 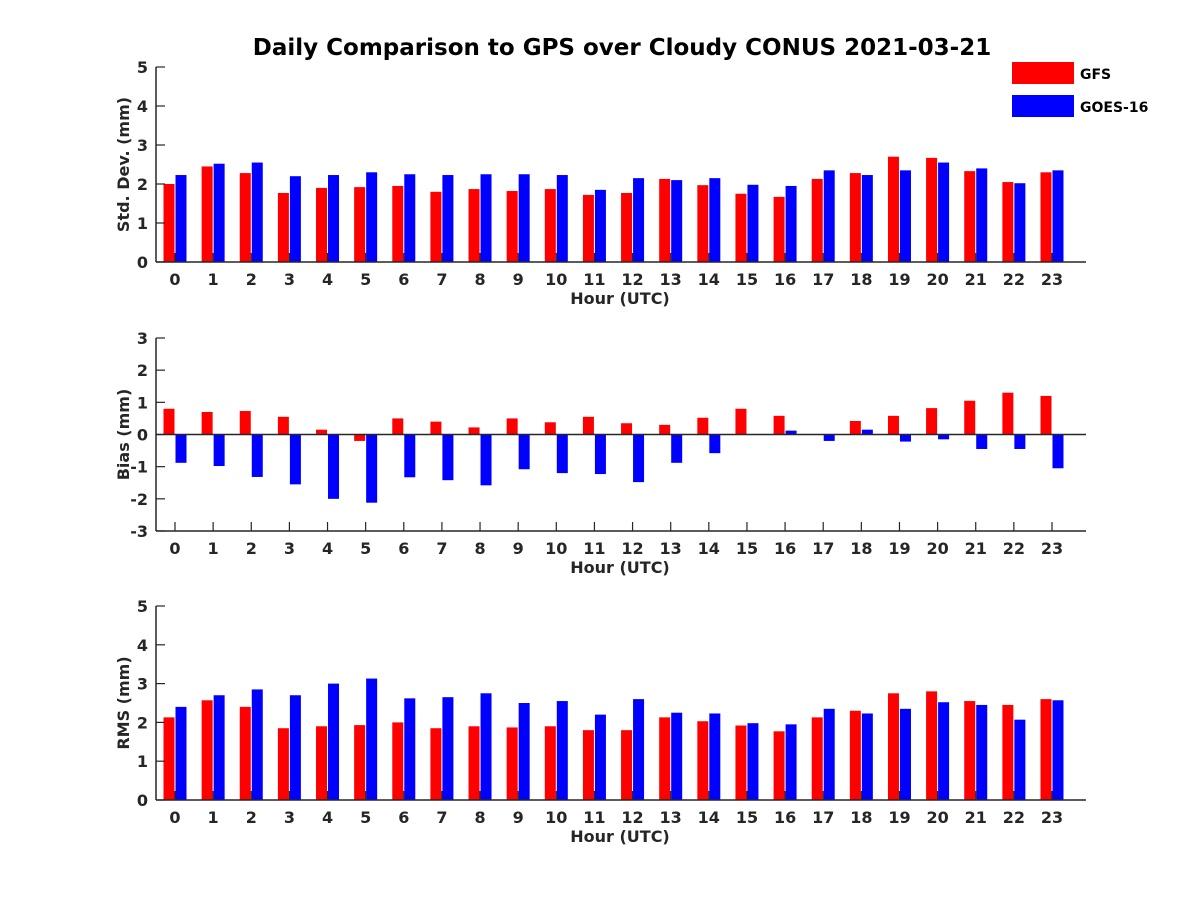 What do you see at coordinates (1114, 108) in the screenshot?
I see `legend-label-goes16: GOES-16` at bounding box center [1114, 108].